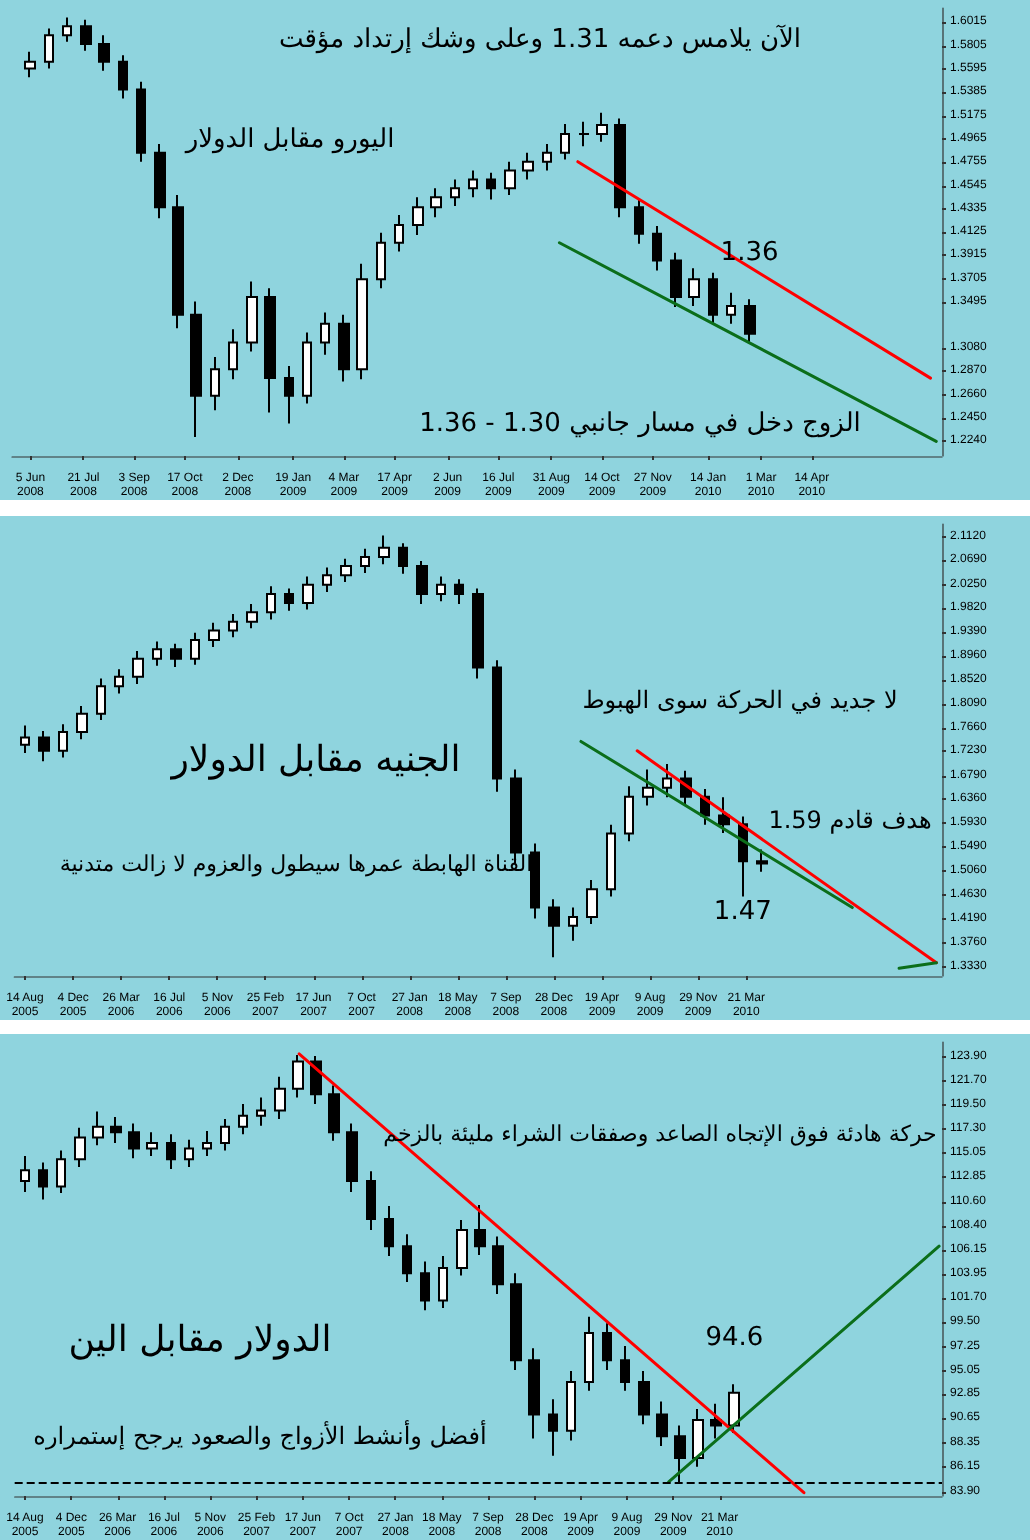  Describe the element at coordinates (540, 39) in the screenshot. I see `annotation: الآن يلامس دعمه 1.31 وعلى وشك إرتداد مؤقت` at that location.